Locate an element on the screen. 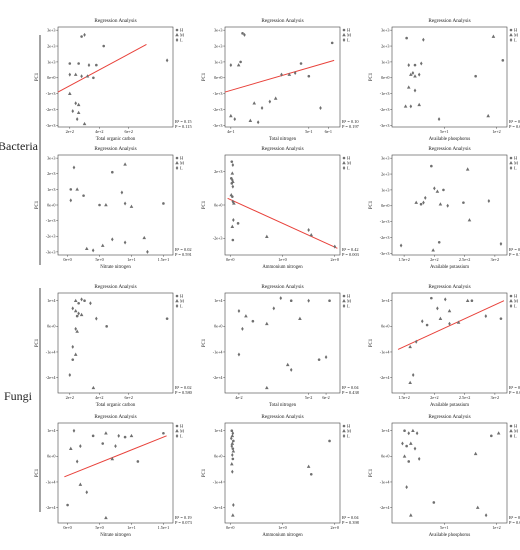 The image size is (520, 550). x-axis-label: Total nitrogen is located at coordinates (283, 405).